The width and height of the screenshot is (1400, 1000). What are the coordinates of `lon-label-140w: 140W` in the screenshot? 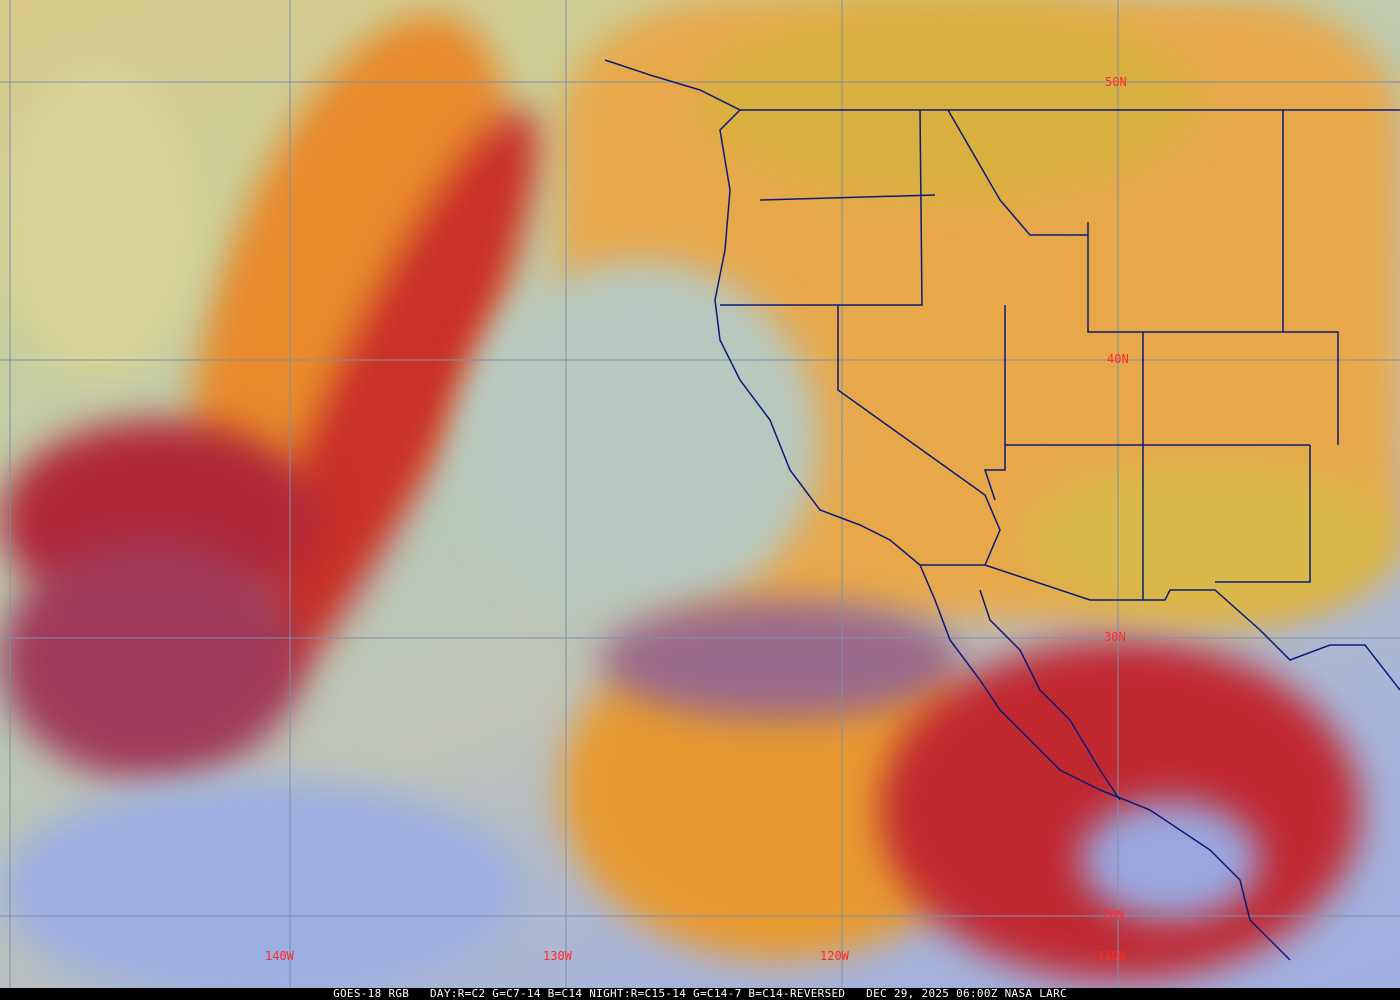 It's located at (280, 956).